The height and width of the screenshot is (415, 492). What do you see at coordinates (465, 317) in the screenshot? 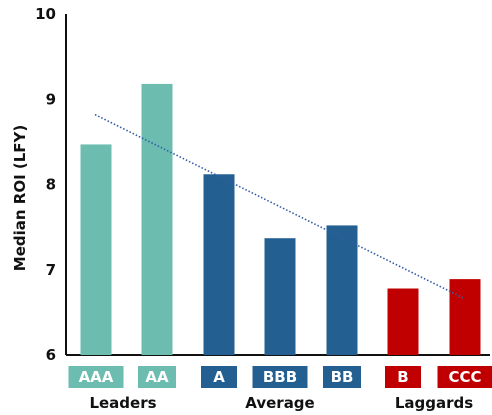
I see `bar-ccc` at bounding box center [465, 317].